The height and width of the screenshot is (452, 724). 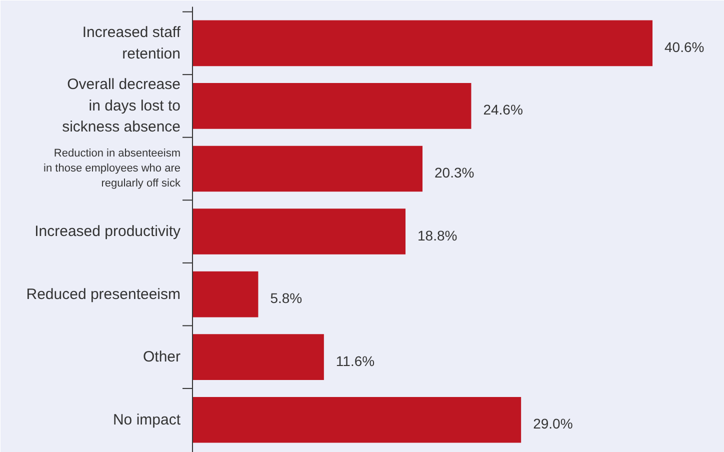 I want to click on y-tick-label: Increased staff retention, so click(x=132, y=43).